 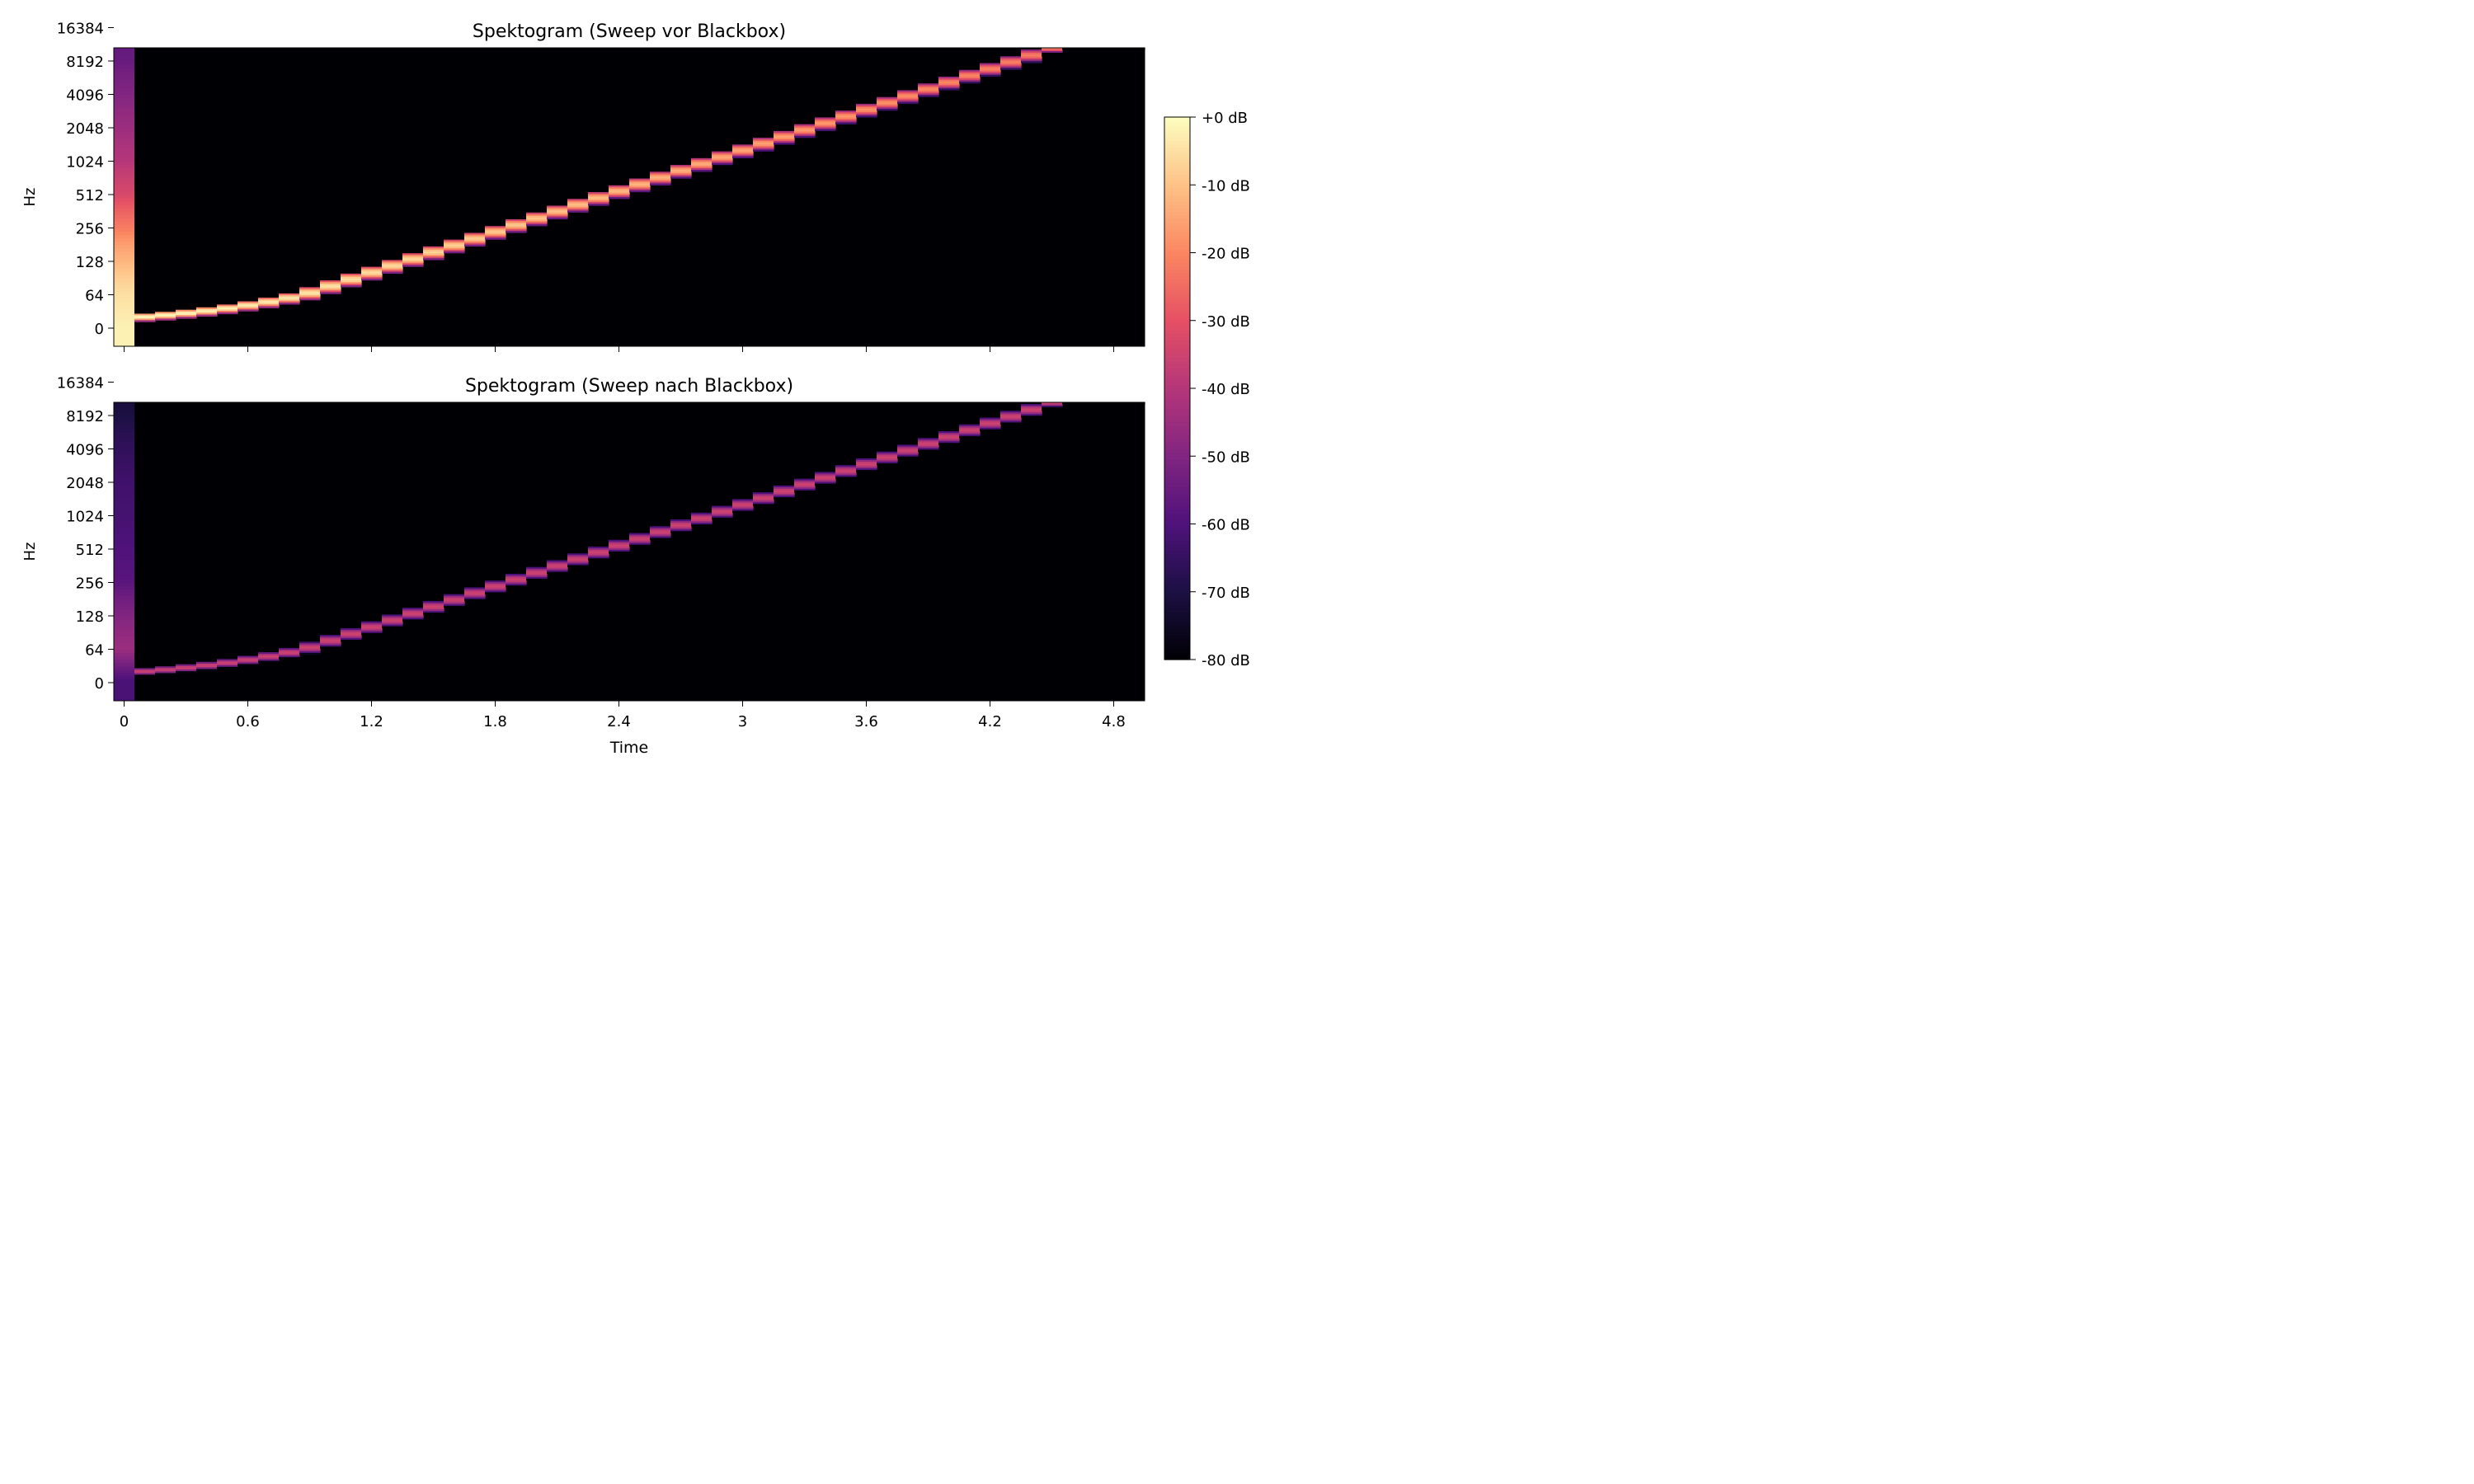 I want to click on sweep-trace, so click(x=639, y=185).